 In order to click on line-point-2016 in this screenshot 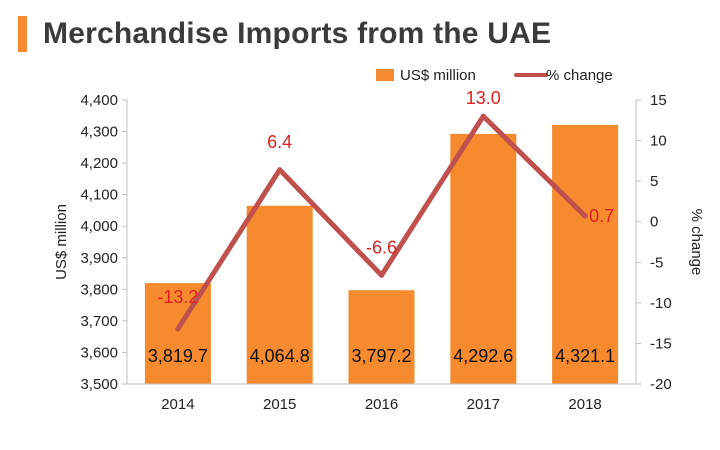, I will do `click(381, 275)`.